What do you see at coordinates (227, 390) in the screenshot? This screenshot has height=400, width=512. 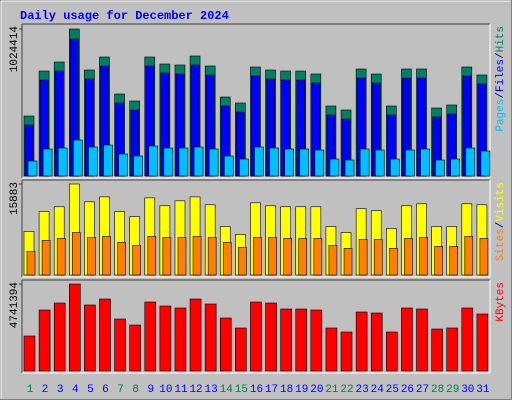 I see `x-tick-label: 14` at bounding box center [227, 390].